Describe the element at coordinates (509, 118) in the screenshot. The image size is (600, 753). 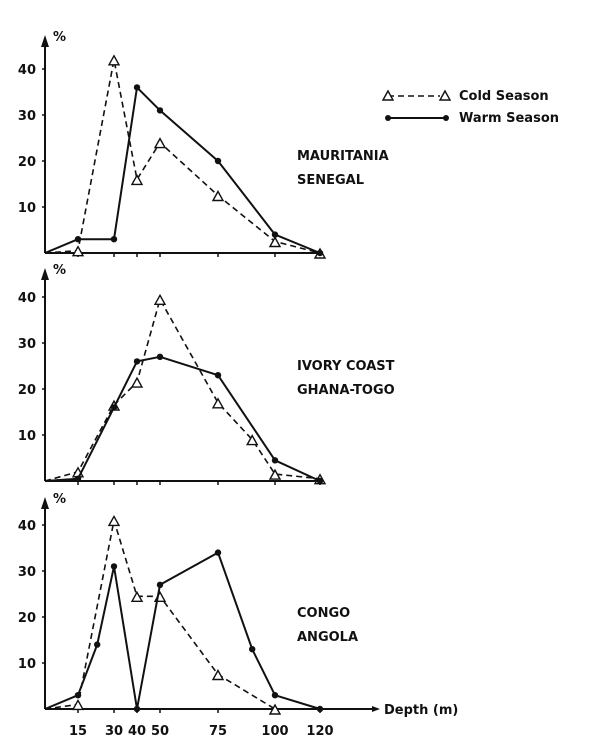
I see `legend-label-warm: Warm Season` at that location.